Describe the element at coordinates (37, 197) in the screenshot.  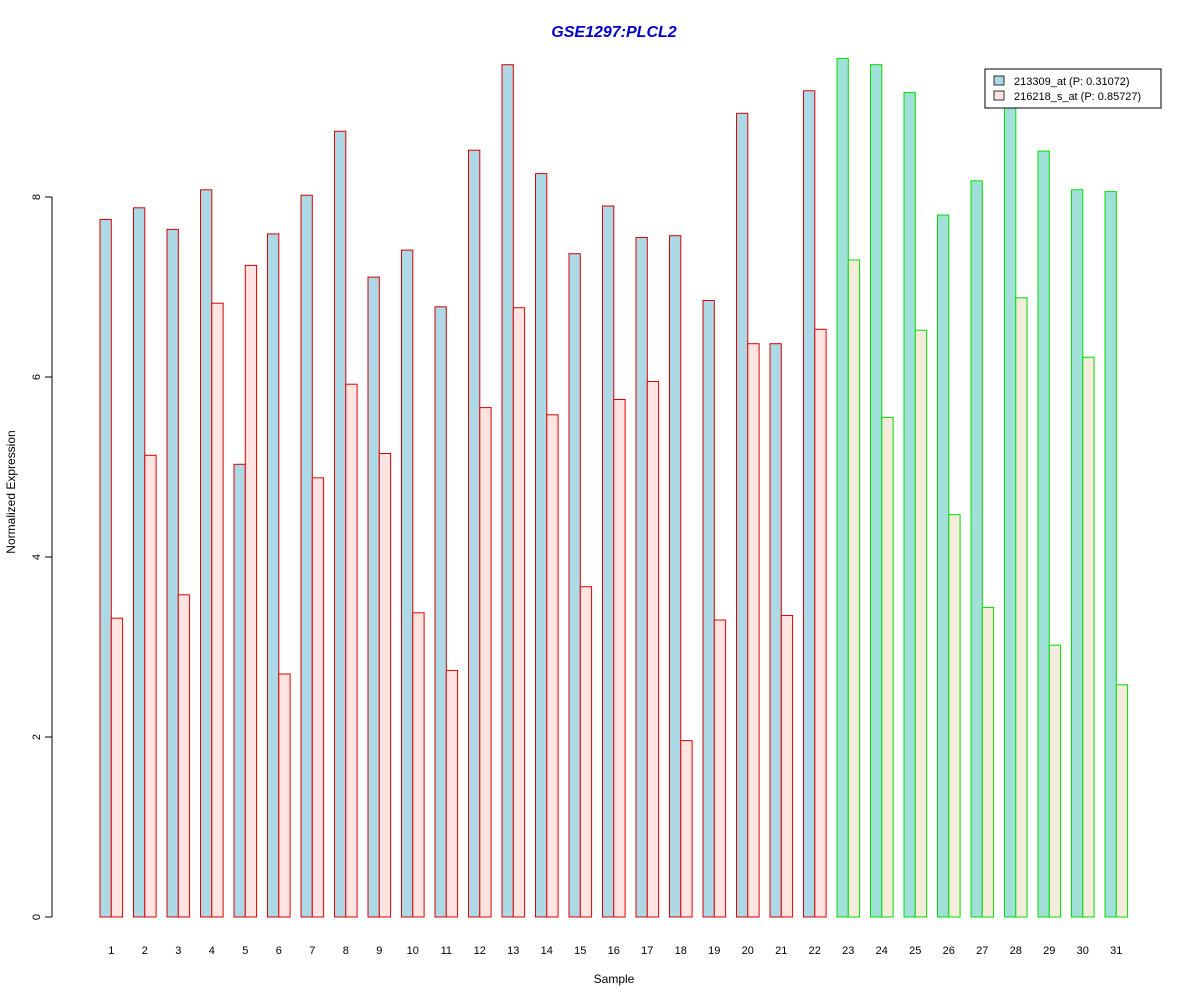
I see `y-tick-label: 8` at that location.